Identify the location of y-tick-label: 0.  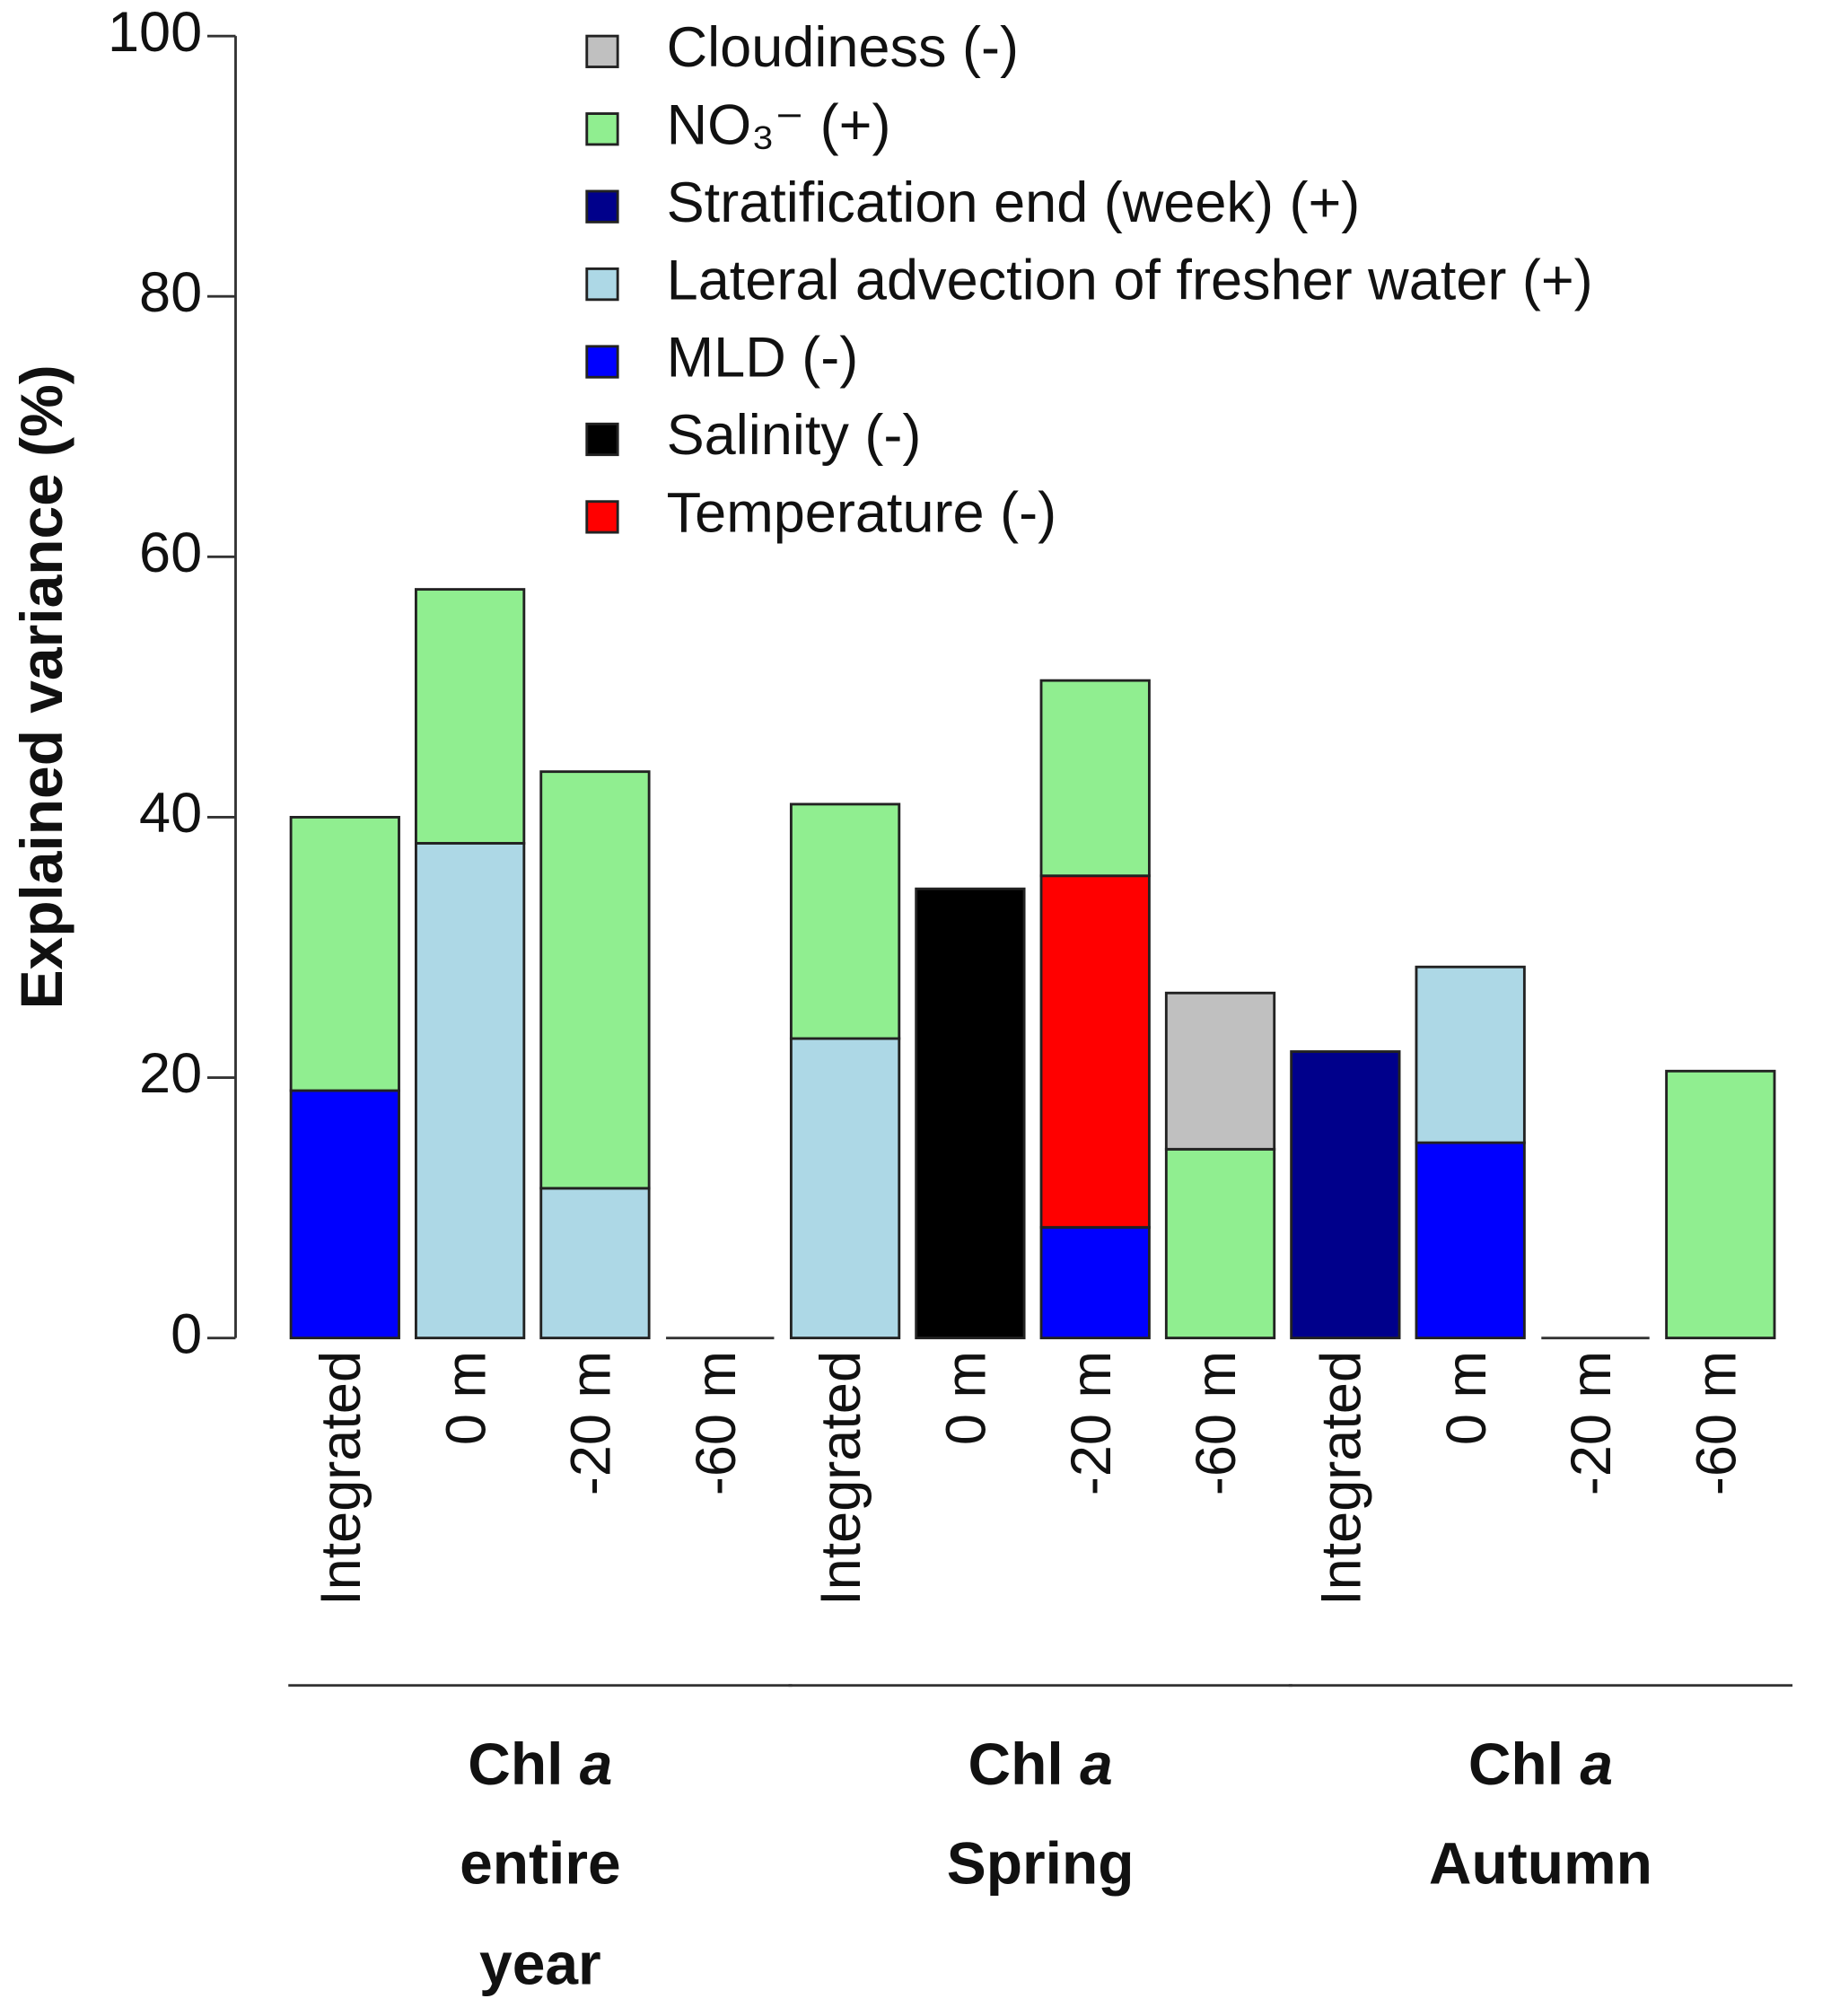
(186, 1333).